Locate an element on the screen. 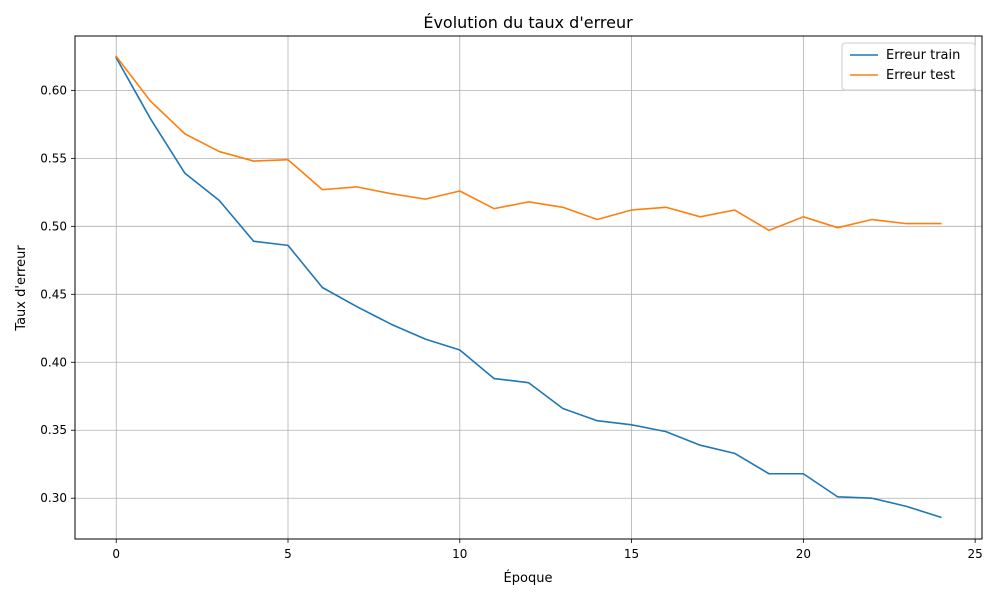 The width and height of the screenshot is (1000, 604). y-tick-label: 0.50 is located at coordinates (53, 226).